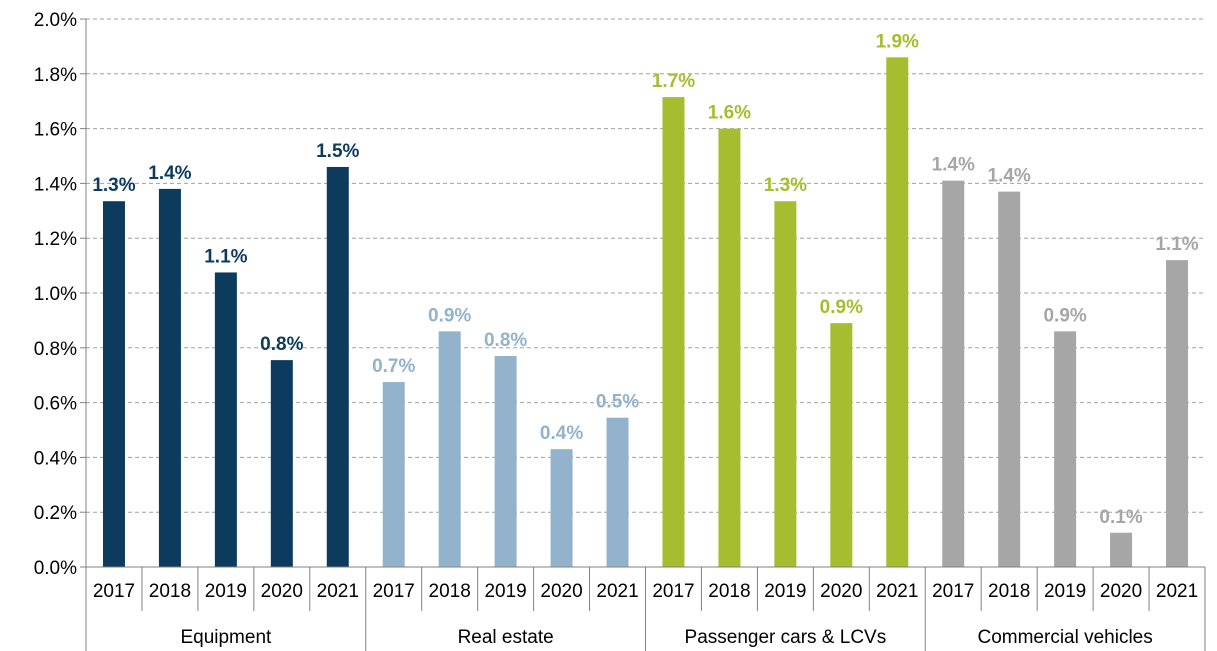  Describe the element at coordinates (226, 637) in the screenshot. I see `group-label: Equipment` at that location.